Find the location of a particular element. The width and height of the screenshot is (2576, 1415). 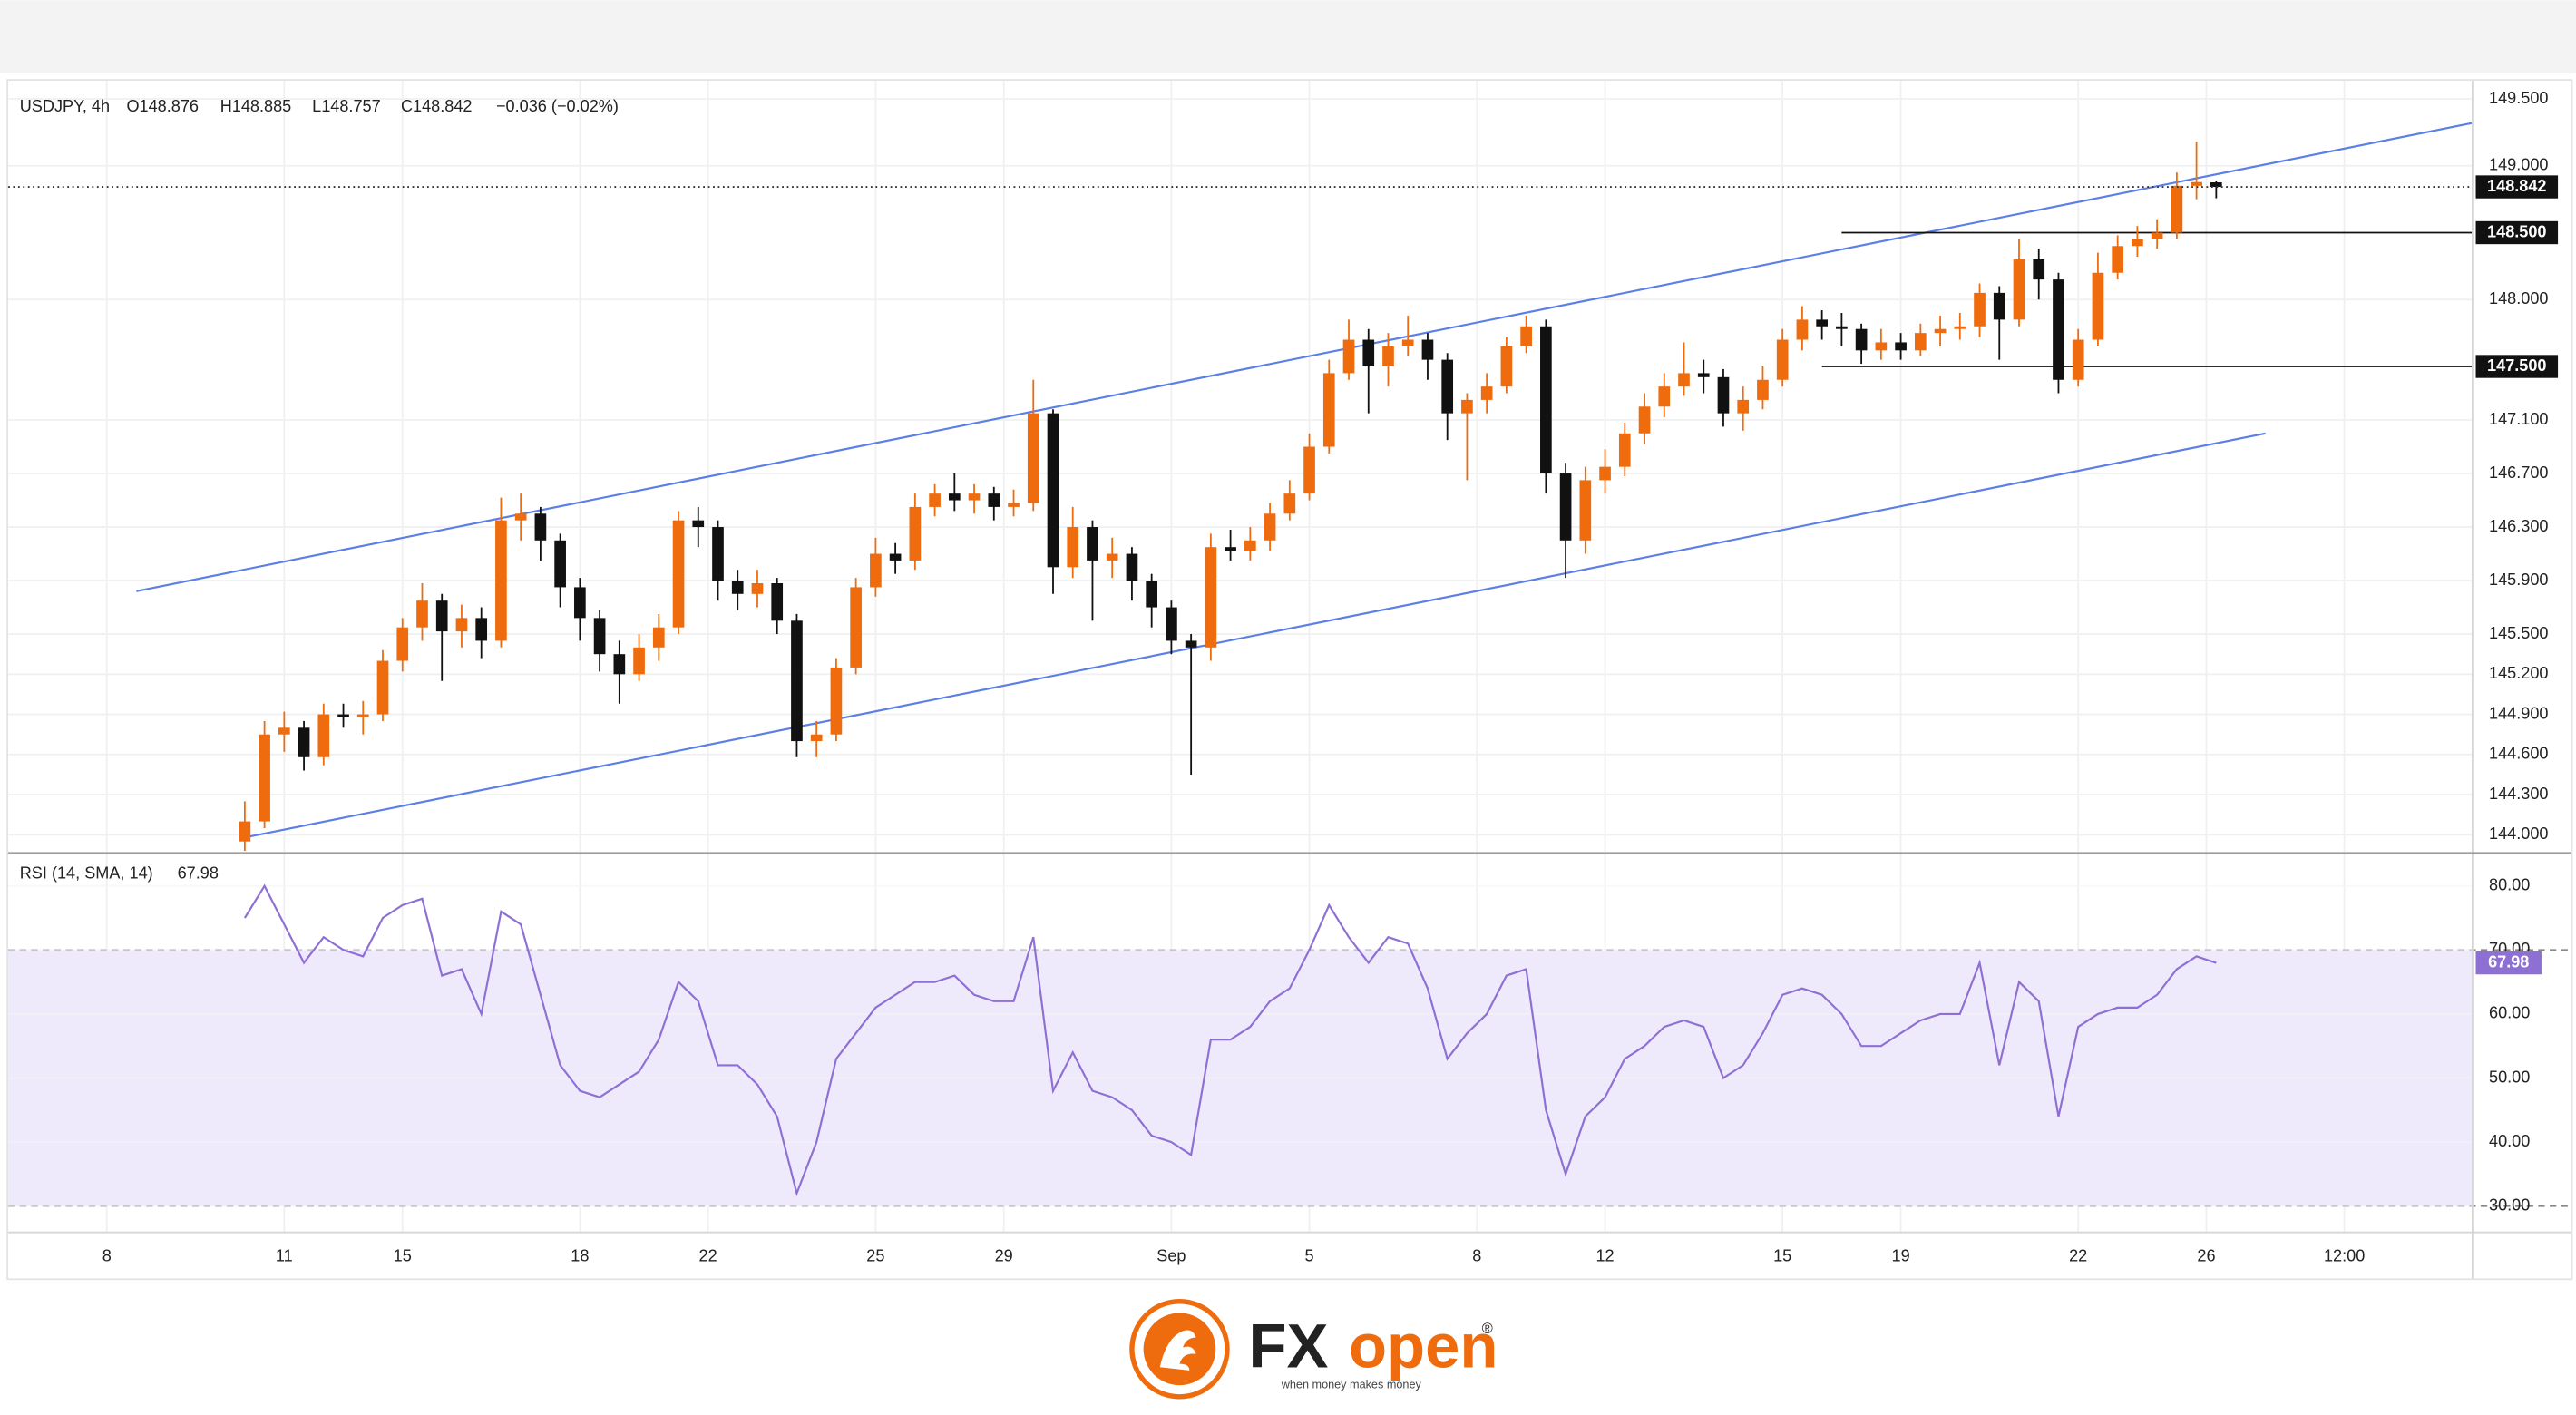

x-tick-label: 26 is located at coordinates (2206, 1256).